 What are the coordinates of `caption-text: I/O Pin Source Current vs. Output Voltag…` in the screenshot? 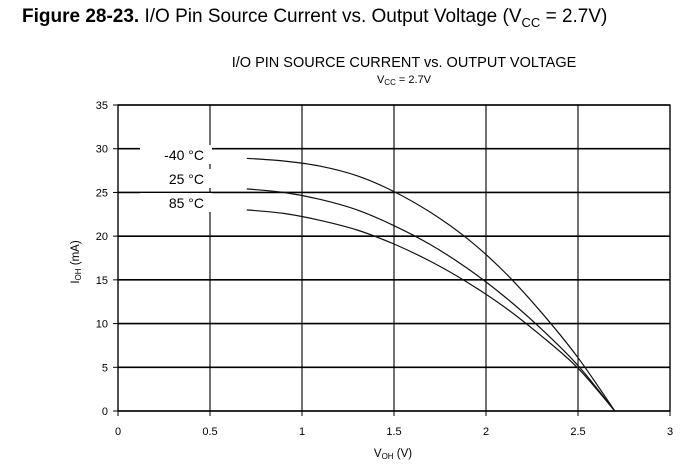 It's located at (333, 16).